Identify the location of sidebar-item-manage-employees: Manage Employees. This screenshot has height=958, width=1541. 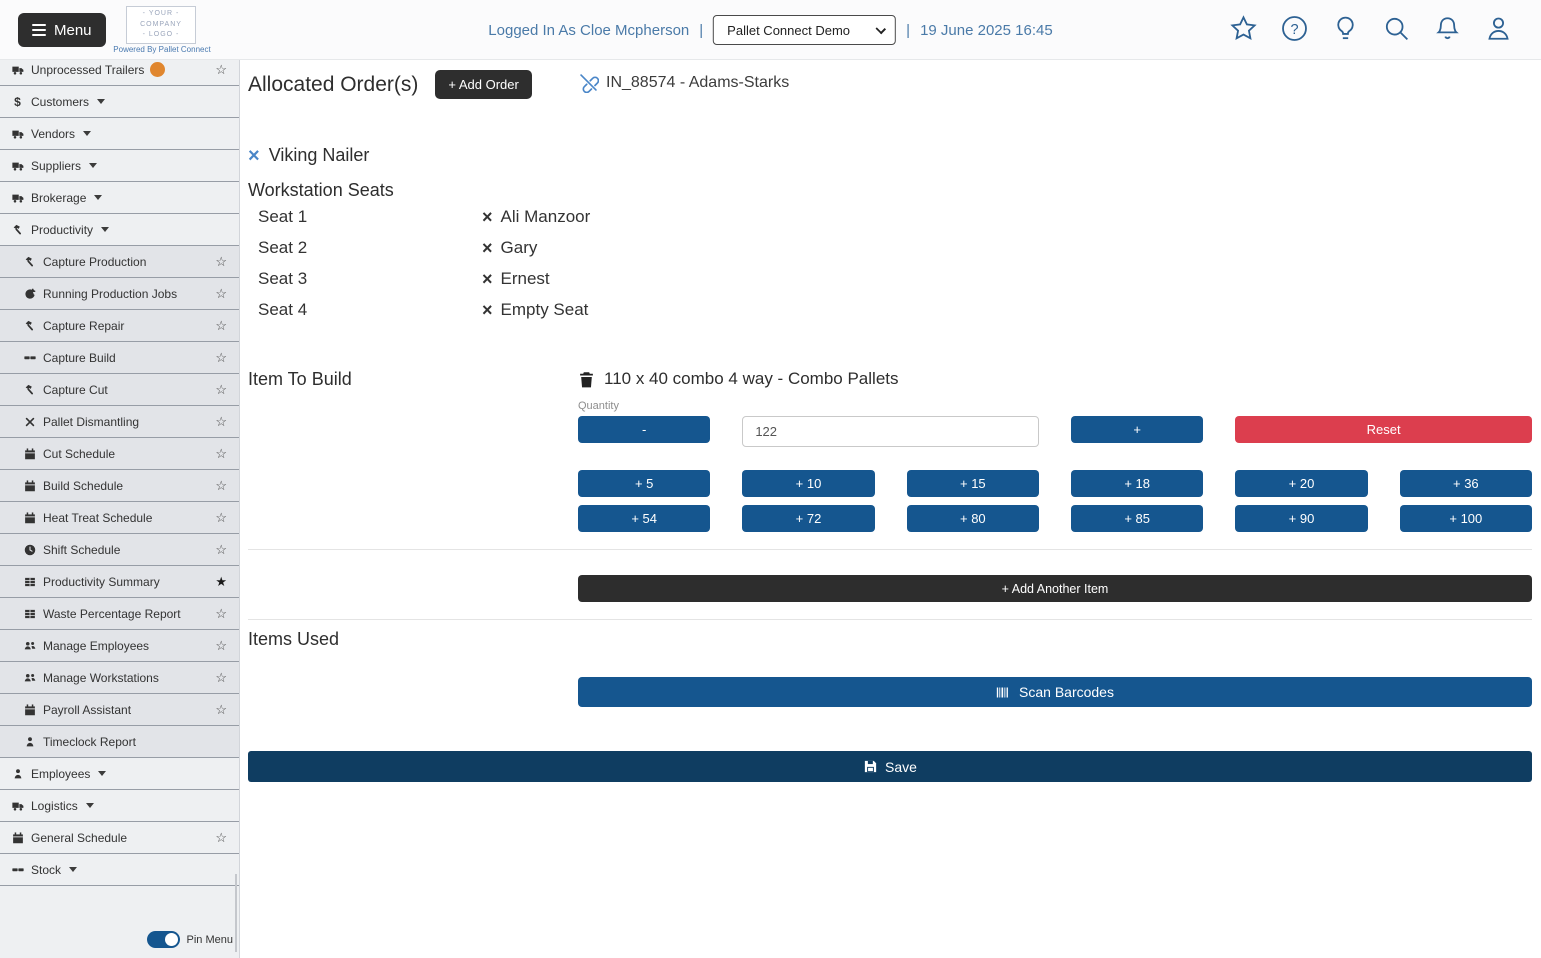
(119, 646).